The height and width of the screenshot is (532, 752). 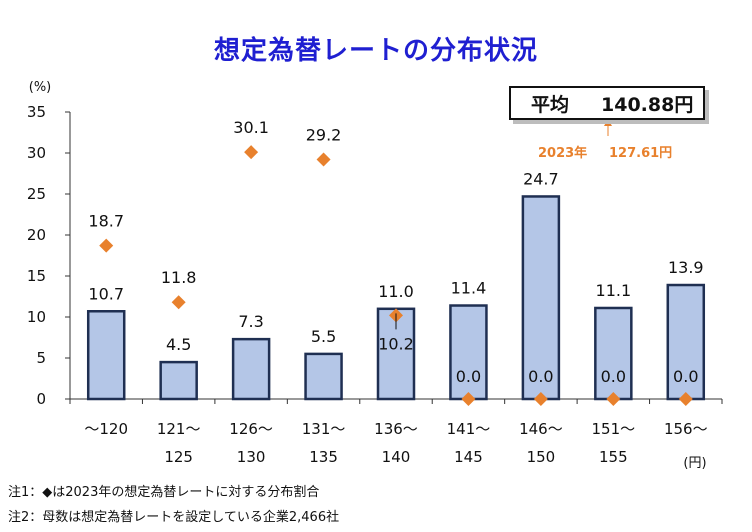 What do you see at coordinates (323, 457) in the screenshot?
I see `x-tick-label-line2: 135` at bounding box center [323, 457].